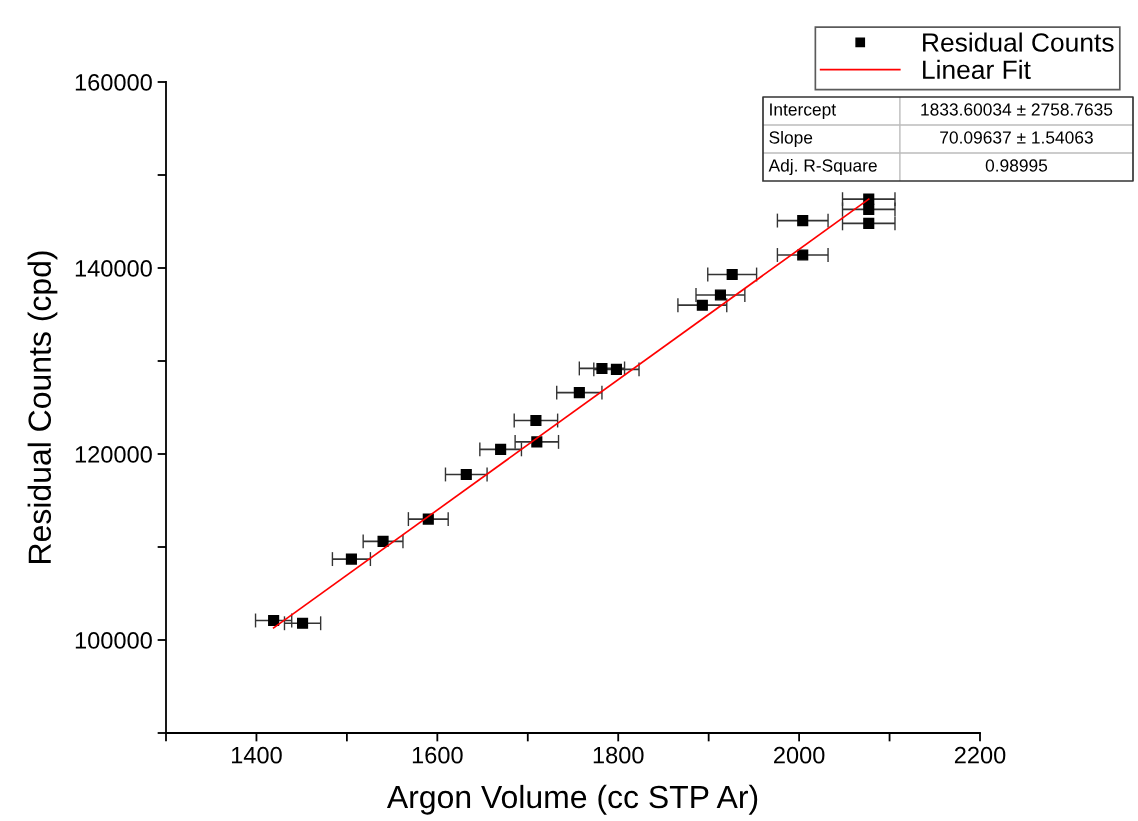 This screenshot has width=1138, height=821. I want to click on x-tick-label: 1600, so click(437, 755).